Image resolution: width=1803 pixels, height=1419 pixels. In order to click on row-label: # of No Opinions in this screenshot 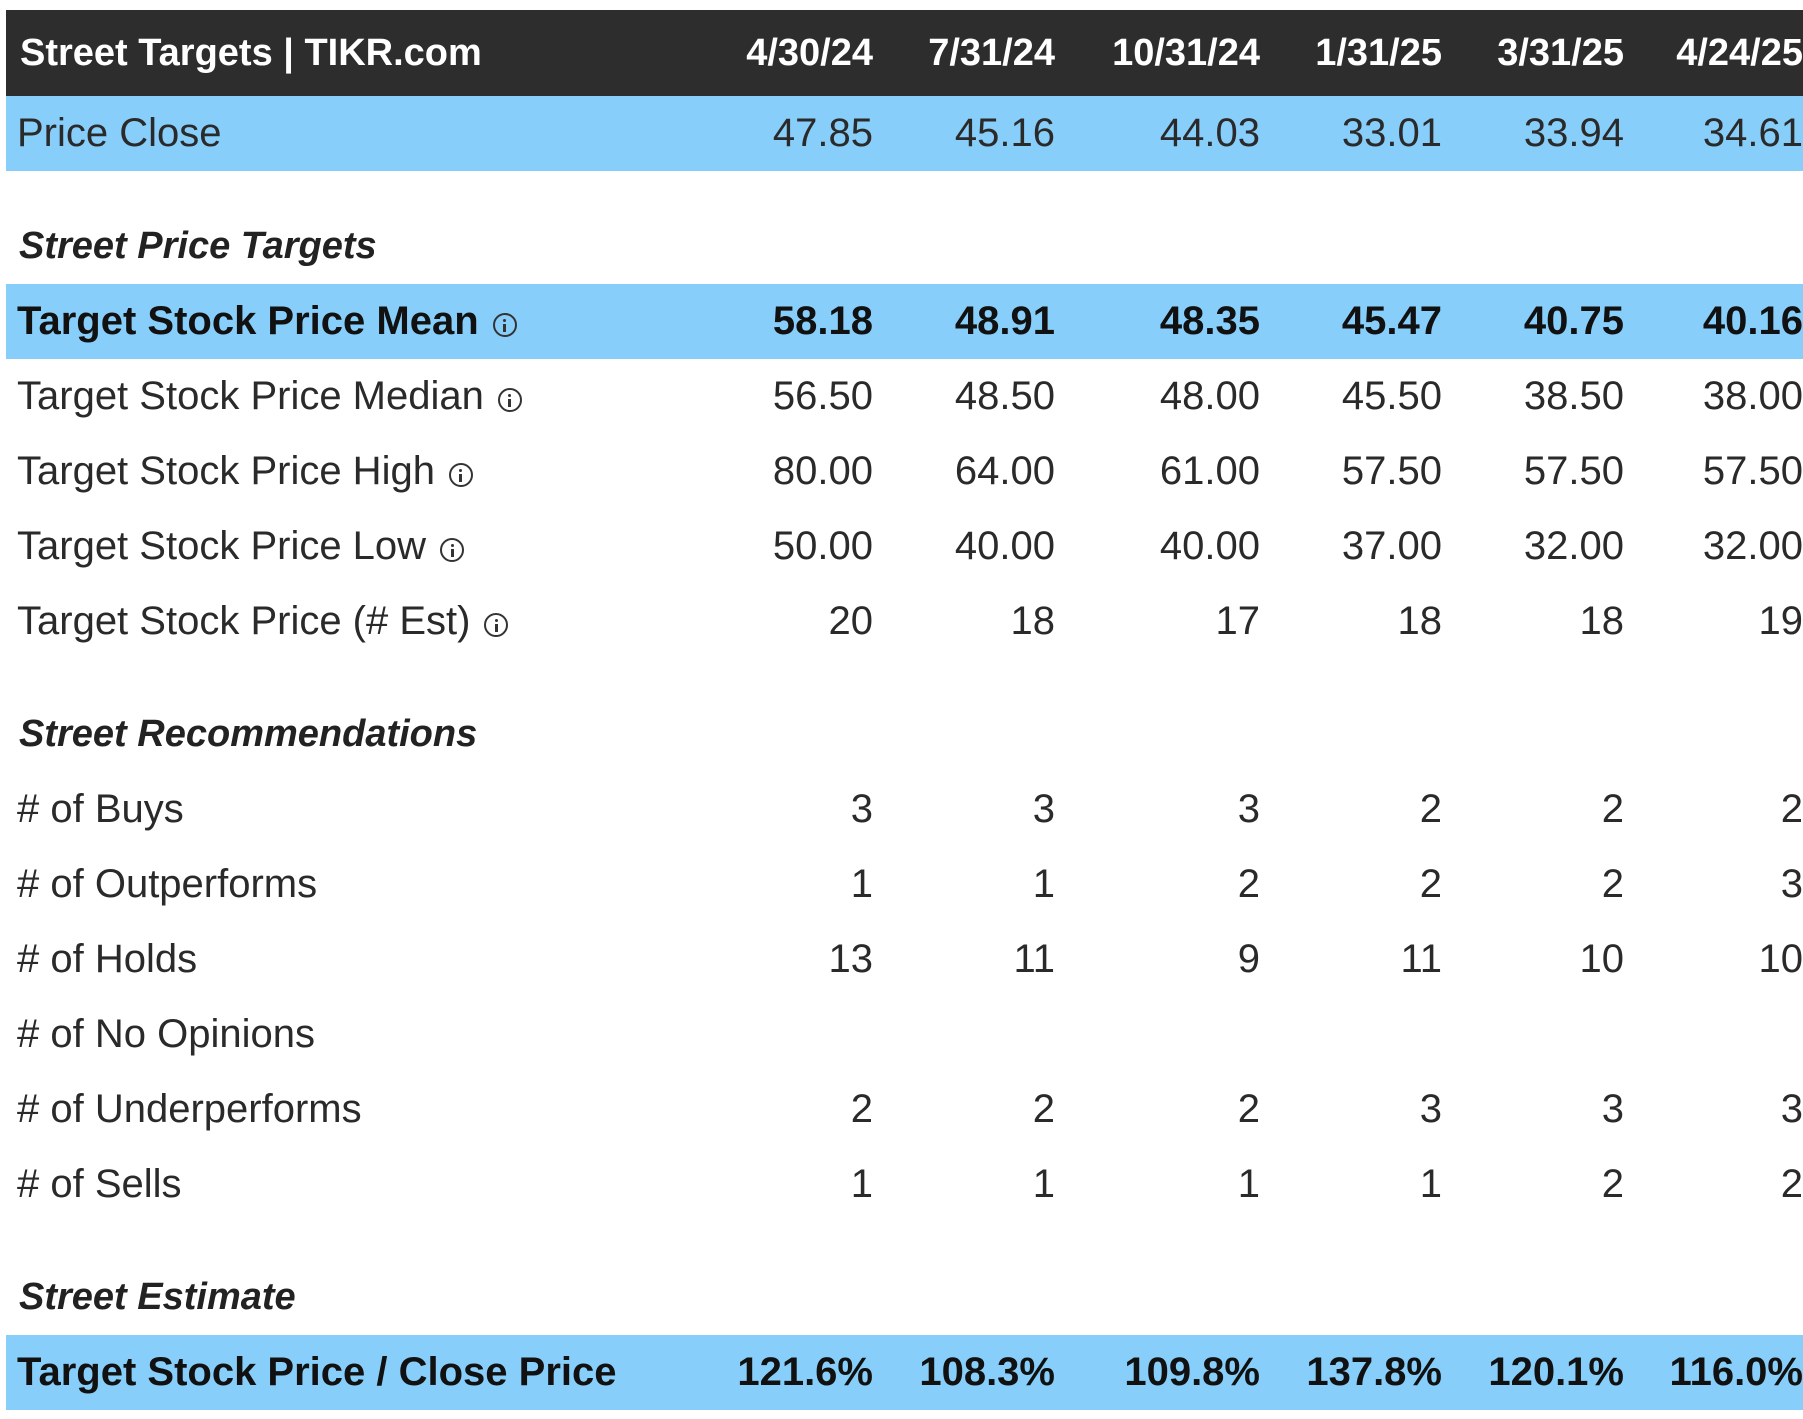, I will do `click(166, 1034)`.